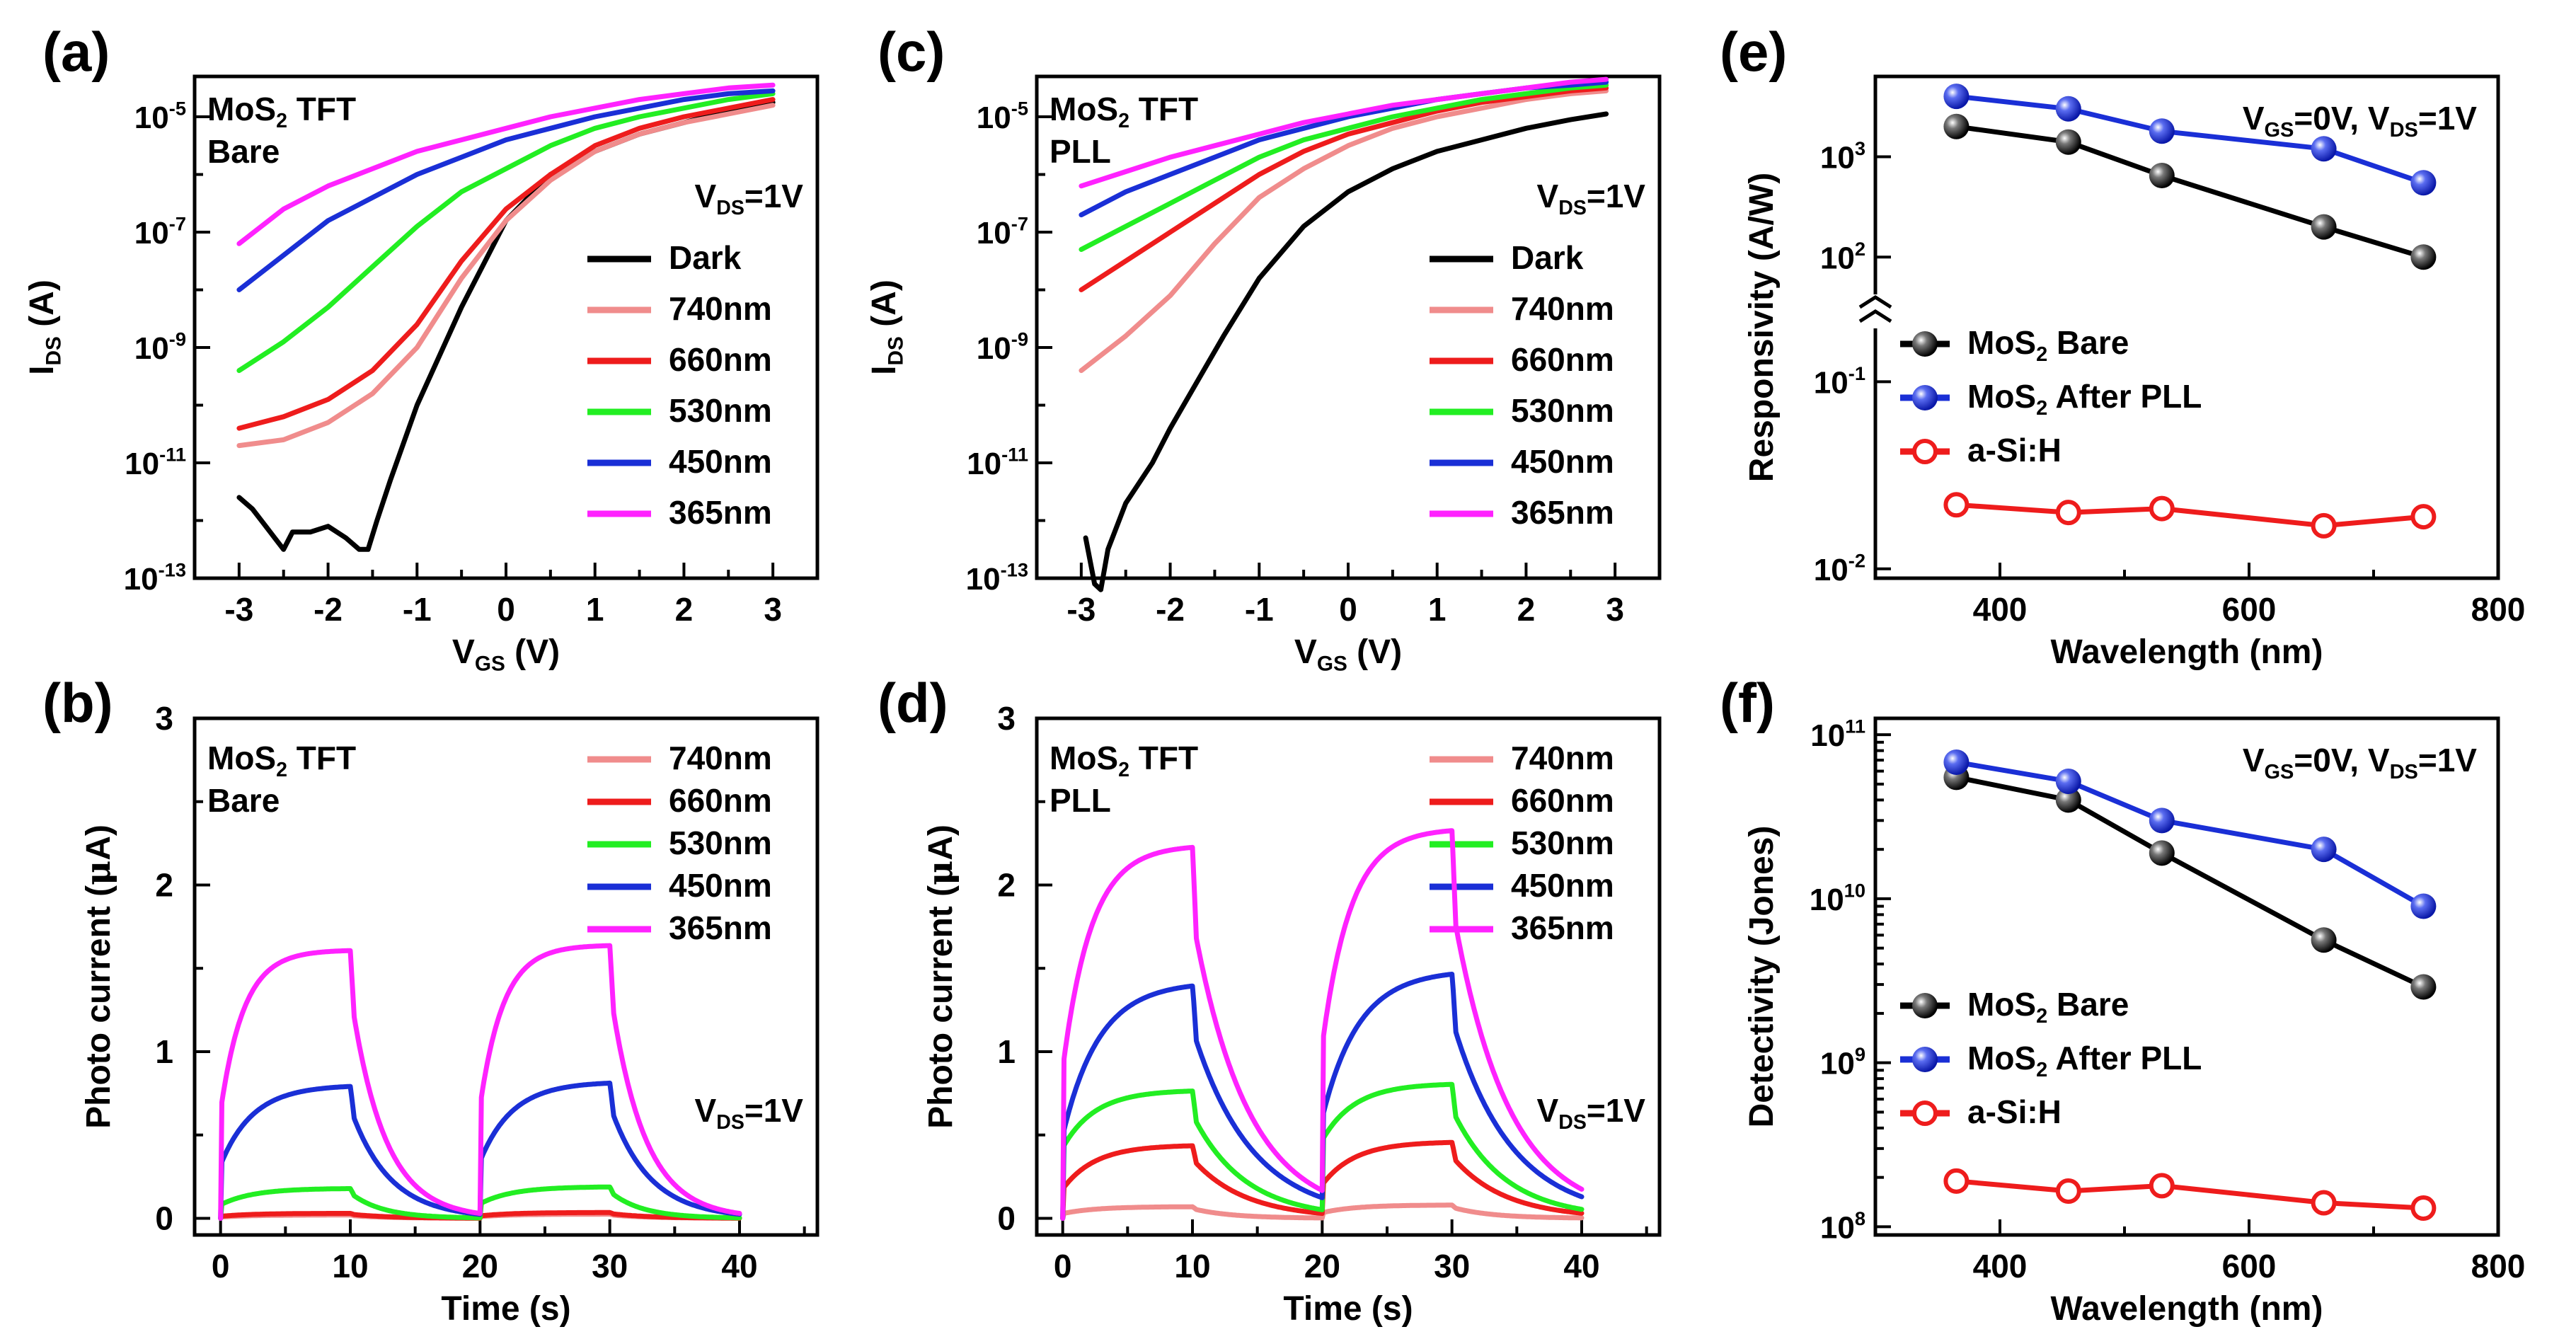 This screenshot has height=1339, width=2576. I want to click on axis-break-icon, so click(1875, 309).